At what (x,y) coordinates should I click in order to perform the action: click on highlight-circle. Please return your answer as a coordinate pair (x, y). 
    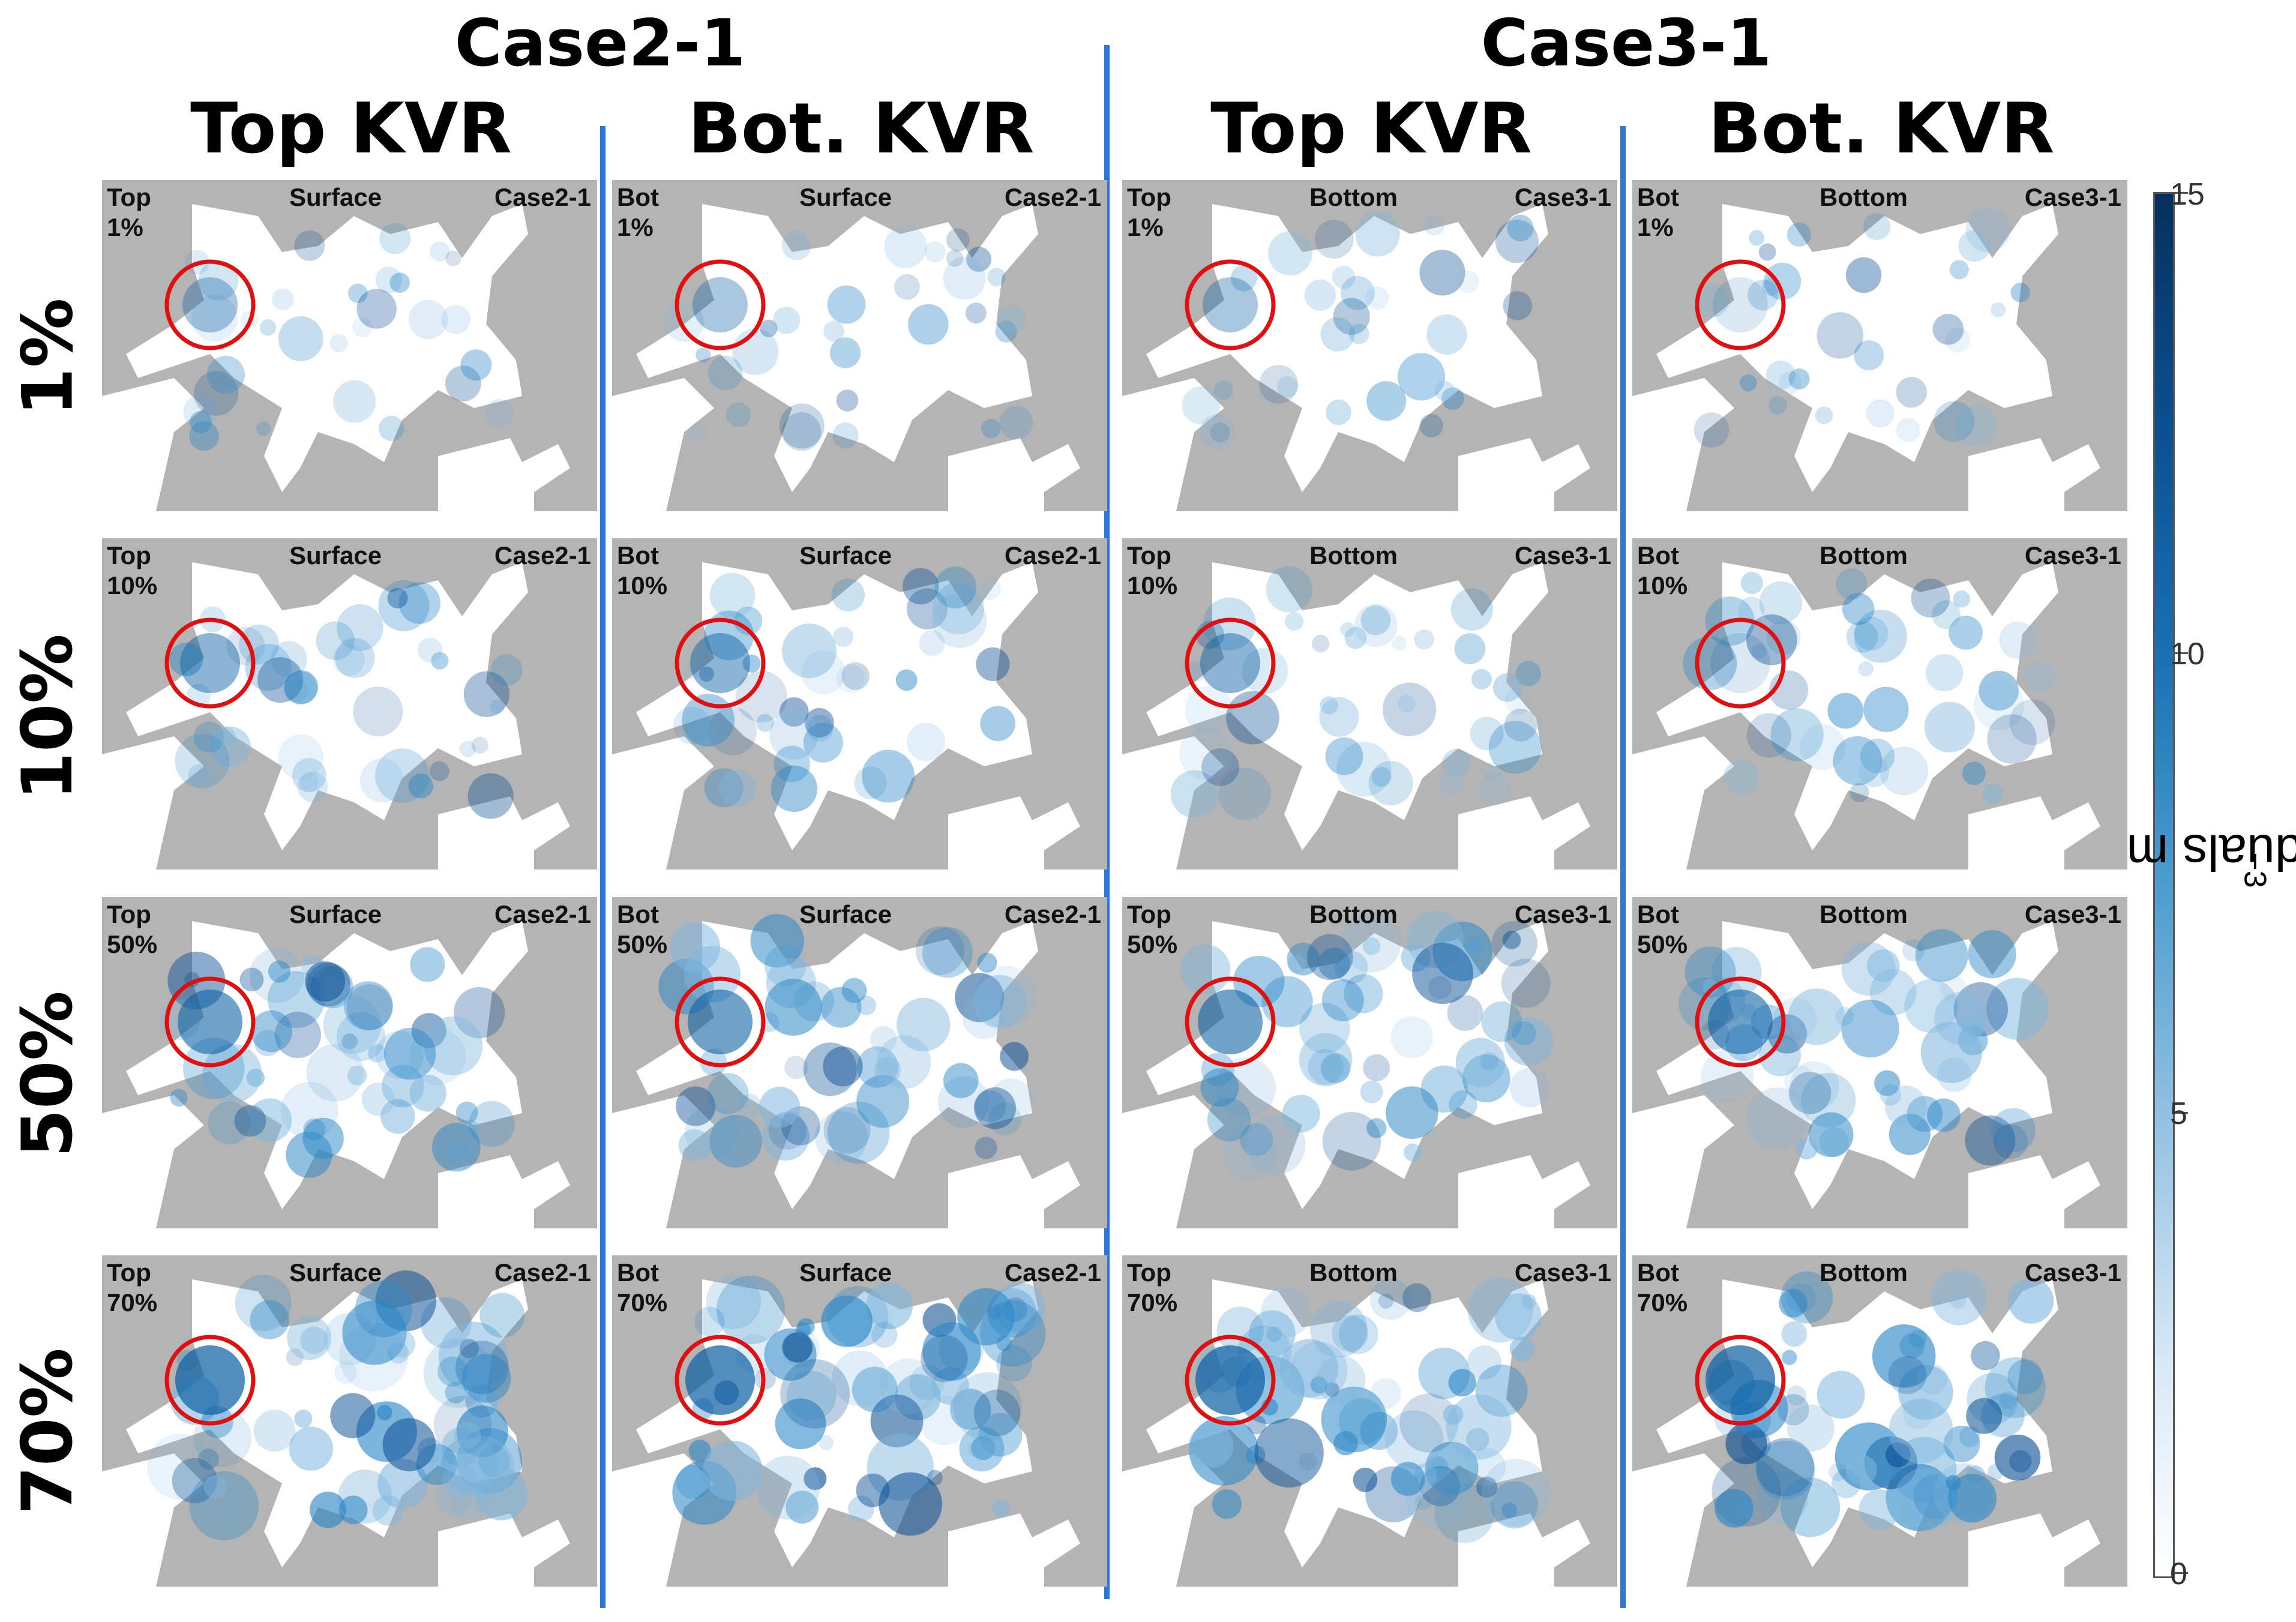
    Looking at the image, I should click on (1230, 1022).